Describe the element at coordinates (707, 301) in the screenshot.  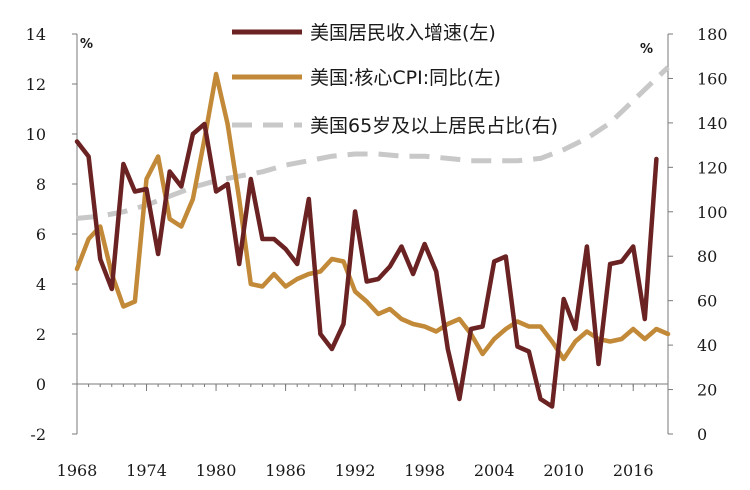
I see `y-right-tick-label: 60` at that location.